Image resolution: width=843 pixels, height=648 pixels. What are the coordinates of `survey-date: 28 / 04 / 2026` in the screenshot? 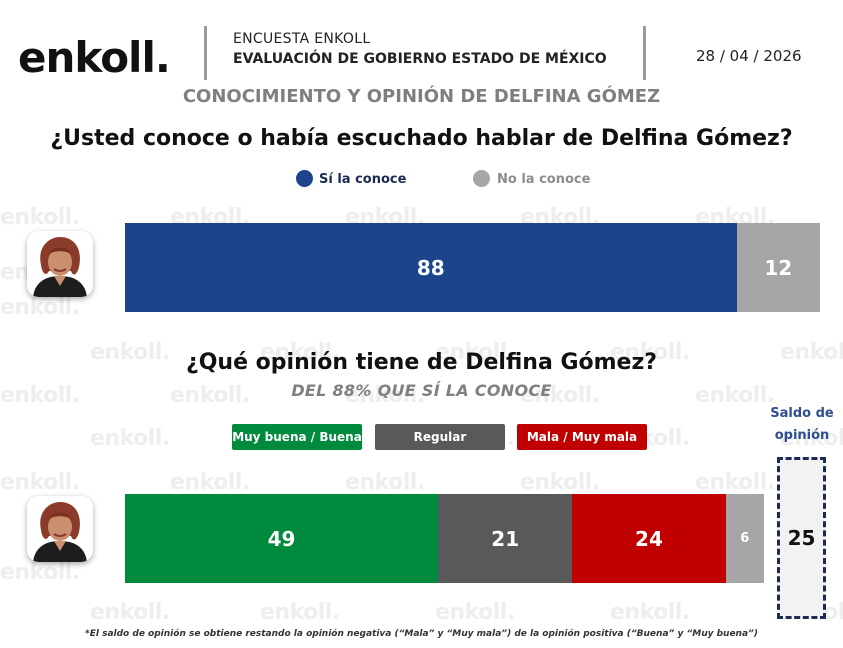 It's located at (749, 56).